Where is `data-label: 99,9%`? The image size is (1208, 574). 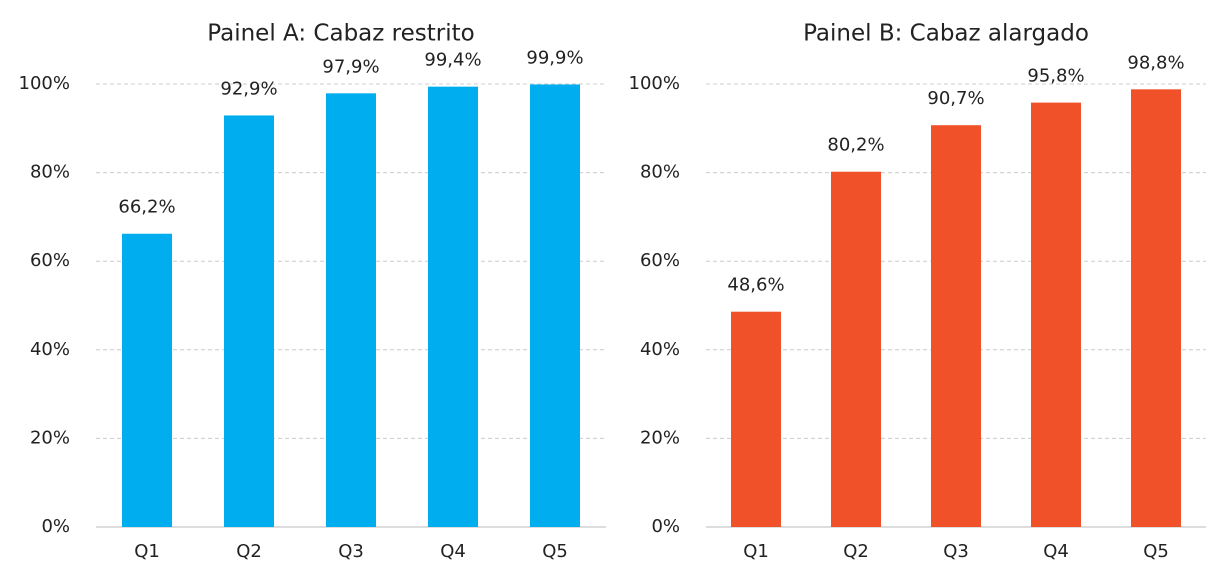
data-label: 99,9% is located at coordinates (554, 57).